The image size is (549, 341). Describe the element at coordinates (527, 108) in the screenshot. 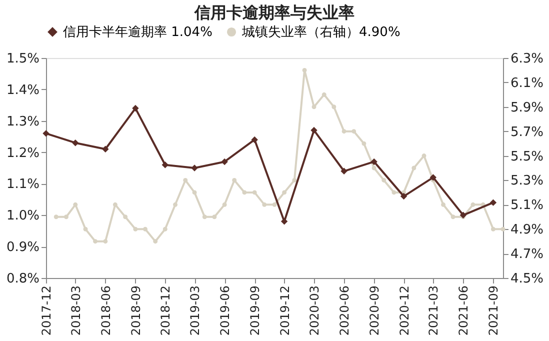

I see `y2-tick-label: 5.9%` at that location.